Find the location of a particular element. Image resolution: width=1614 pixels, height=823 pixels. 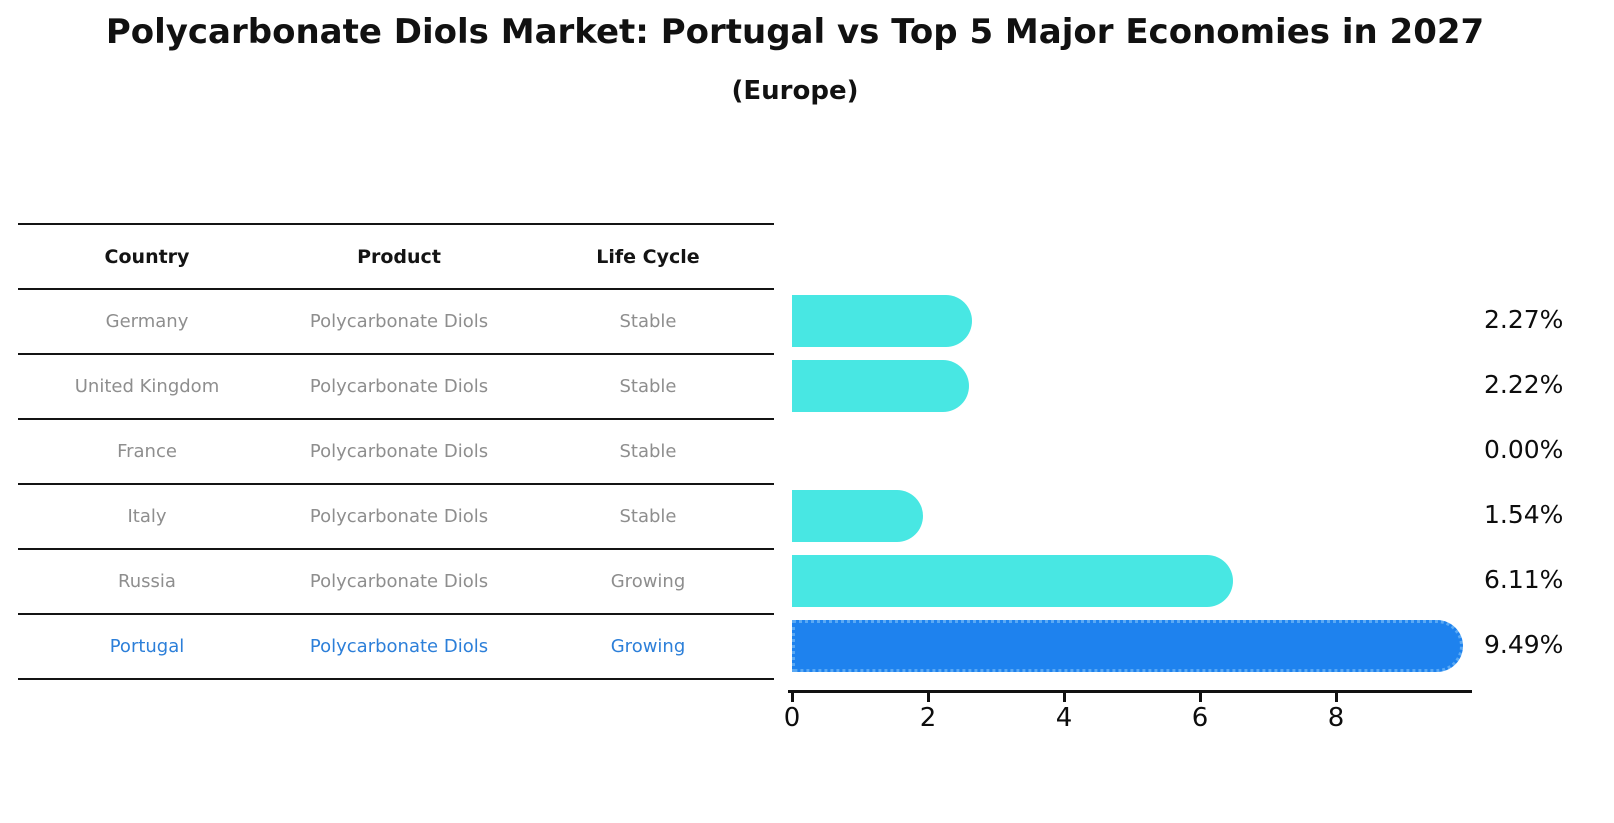

bar-russia is located at coordinates (1013, 580).